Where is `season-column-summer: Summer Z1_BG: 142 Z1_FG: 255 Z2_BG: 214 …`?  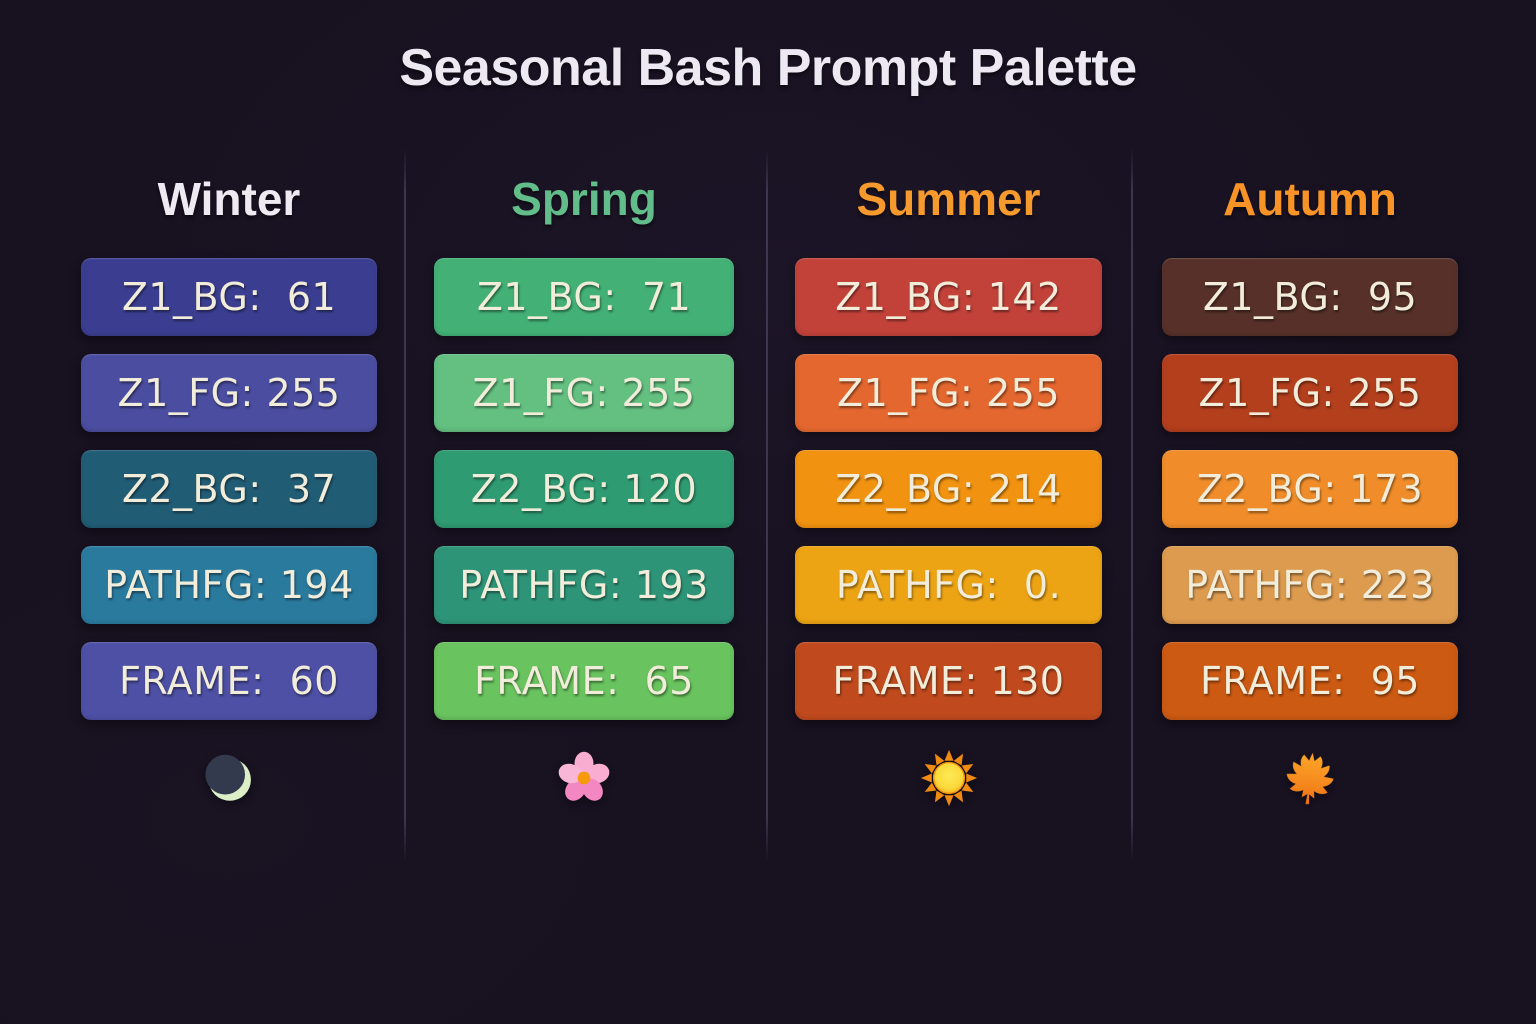
season-column-summer: Summer Z1_BG: 142 Z1_FG: 255 Z2_BG: 214 … is located at coordinates (948, 489).